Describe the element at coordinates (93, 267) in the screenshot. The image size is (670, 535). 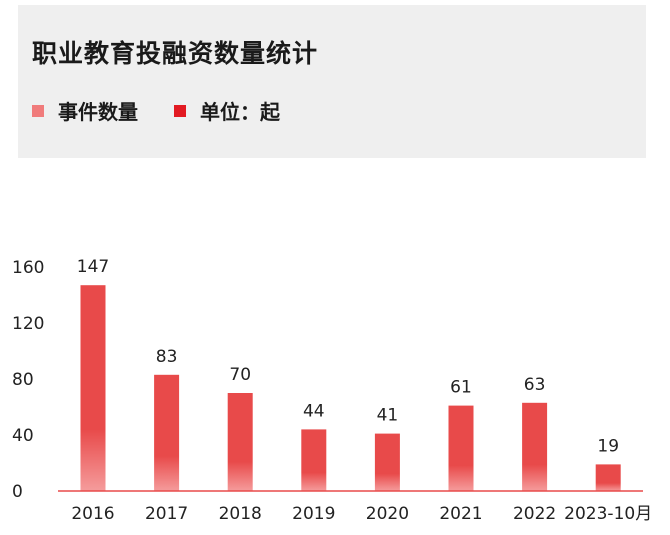
I see `bar-value-label: 147` at that location.